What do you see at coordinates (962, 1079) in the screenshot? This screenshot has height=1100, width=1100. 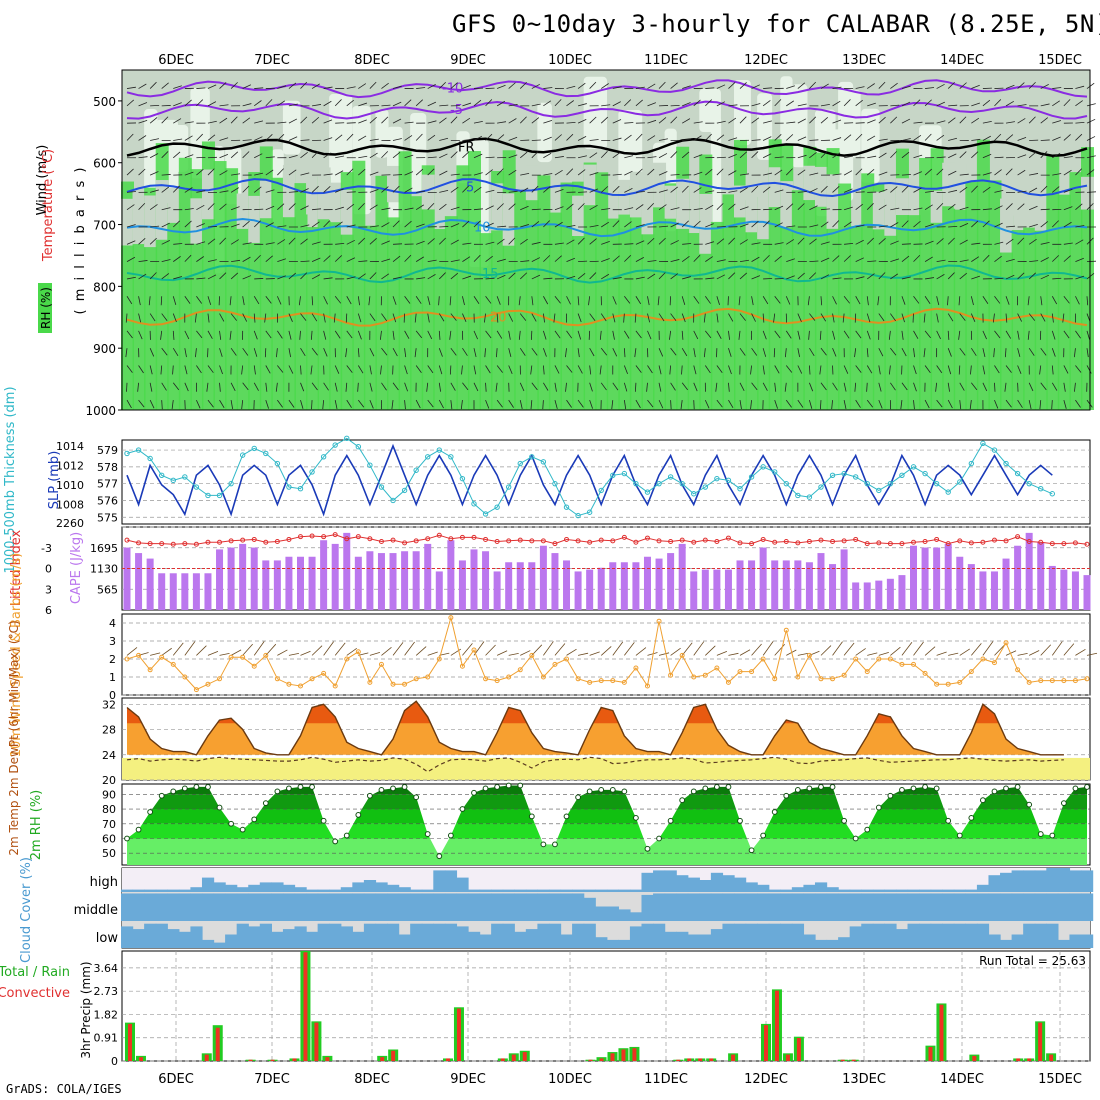 I see `date-label-bottom: 14DEC` at bounding box center [962, 1079].